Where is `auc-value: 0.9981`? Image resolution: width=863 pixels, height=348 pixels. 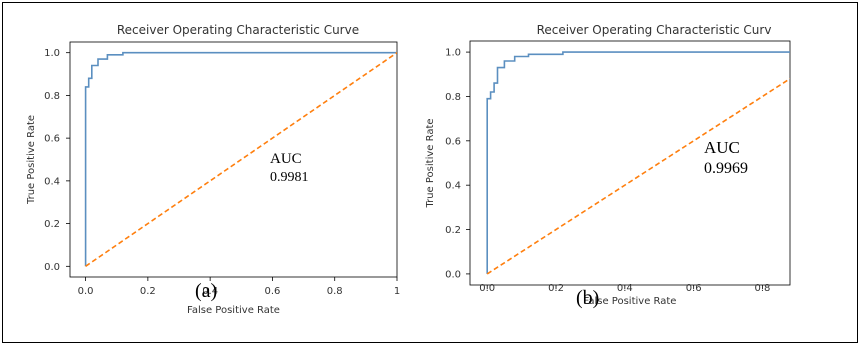
auc-value: 0.9981 is located at coordinates (289, 177).